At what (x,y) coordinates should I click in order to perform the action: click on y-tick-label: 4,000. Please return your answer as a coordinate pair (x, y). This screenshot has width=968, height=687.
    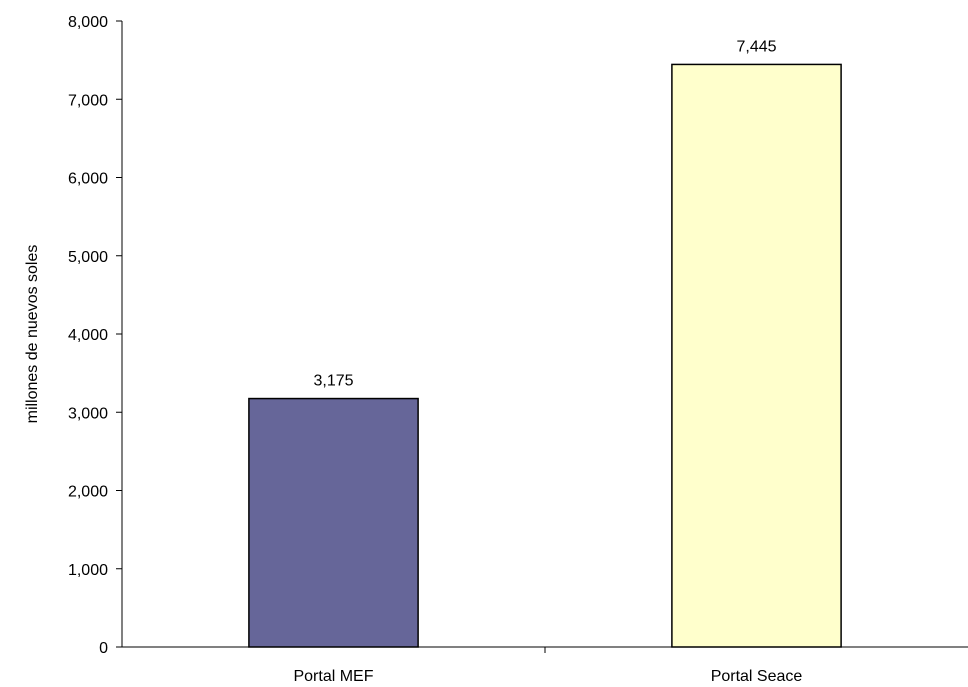
    Looking at the image, I should click on (88, 335).